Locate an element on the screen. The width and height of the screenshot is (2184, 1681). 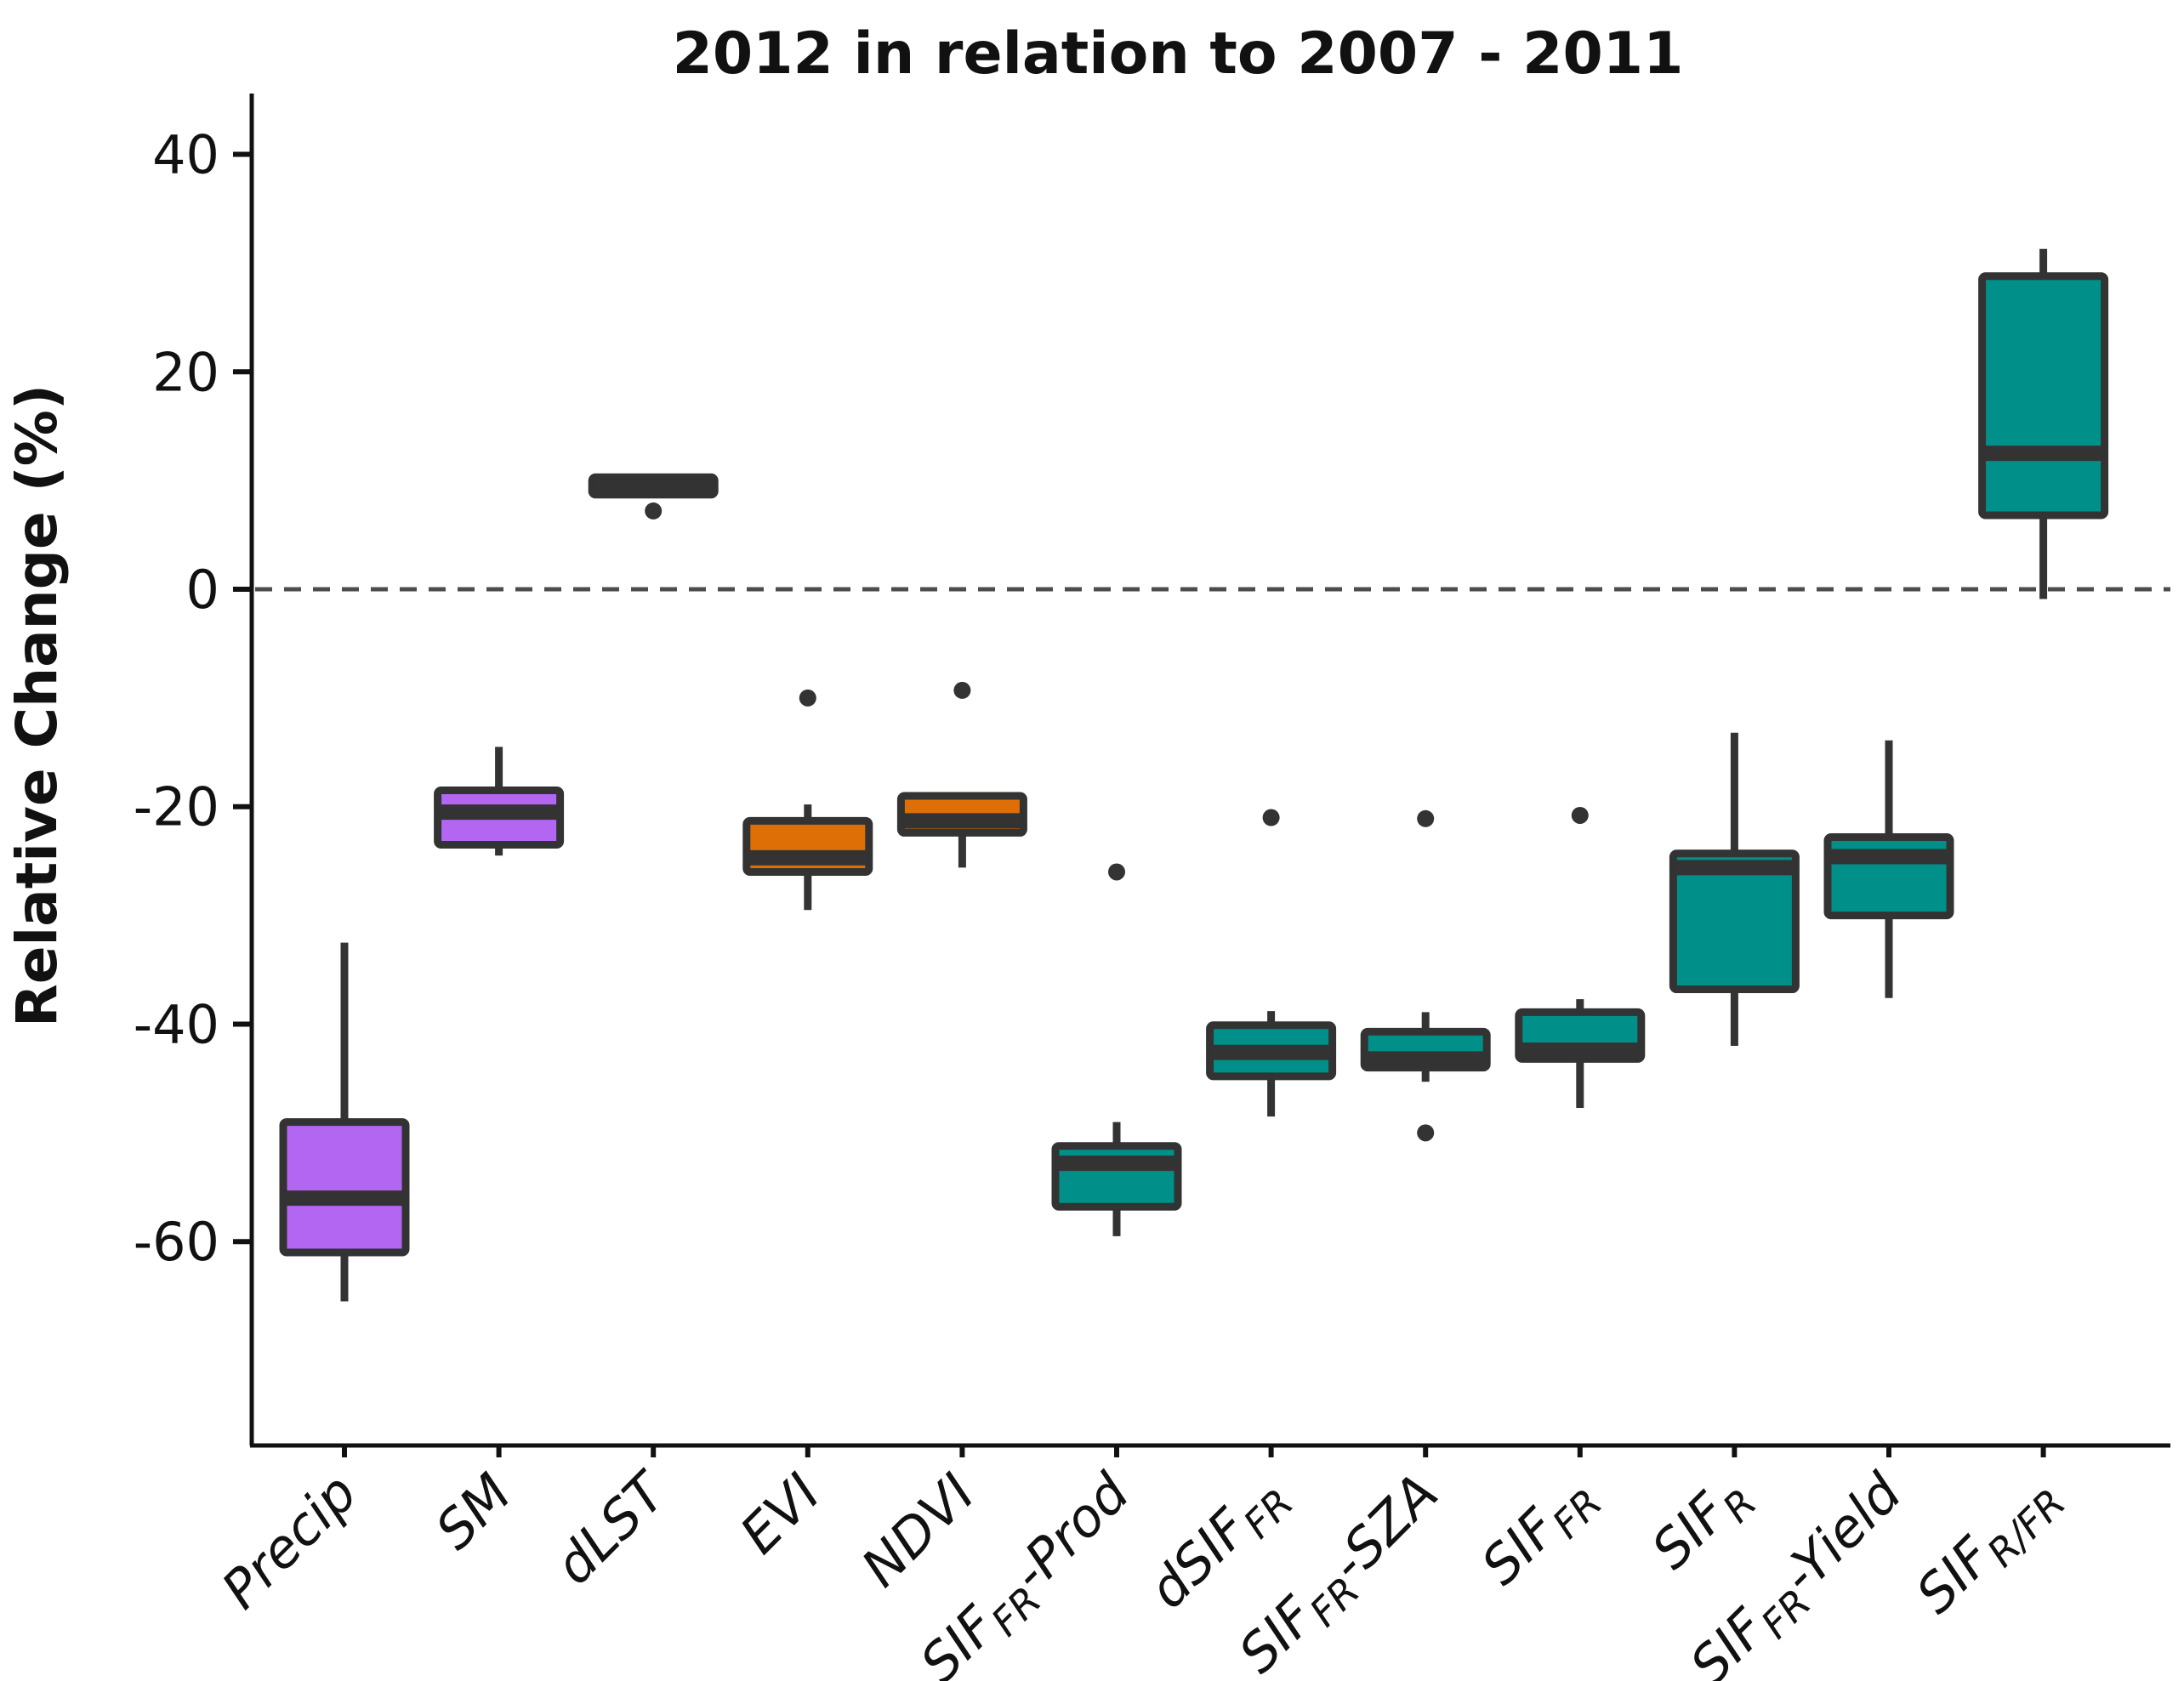
x-category-label: dLST is located at coordinates (611, 1527).